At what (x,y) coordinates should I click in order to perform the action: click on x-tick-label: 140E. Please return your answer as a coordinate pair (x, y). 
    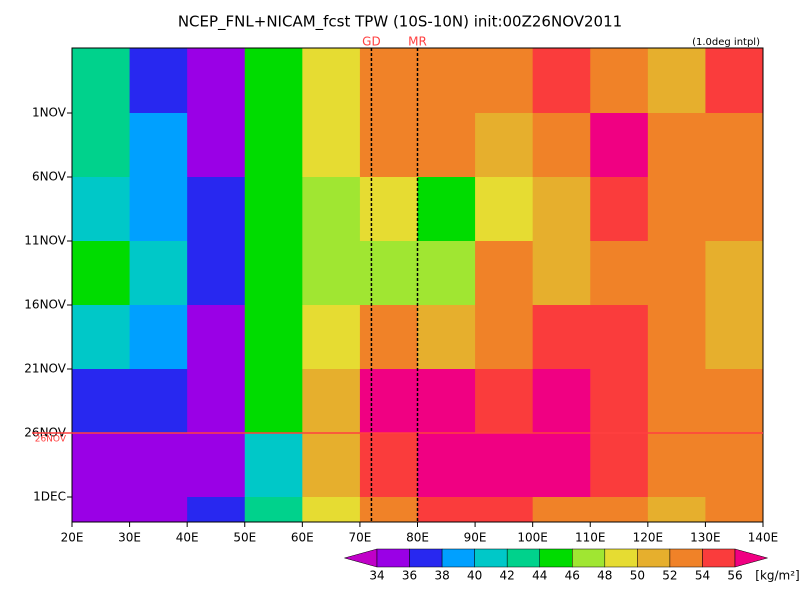
    Looking at the image, I should click on (763, 538).